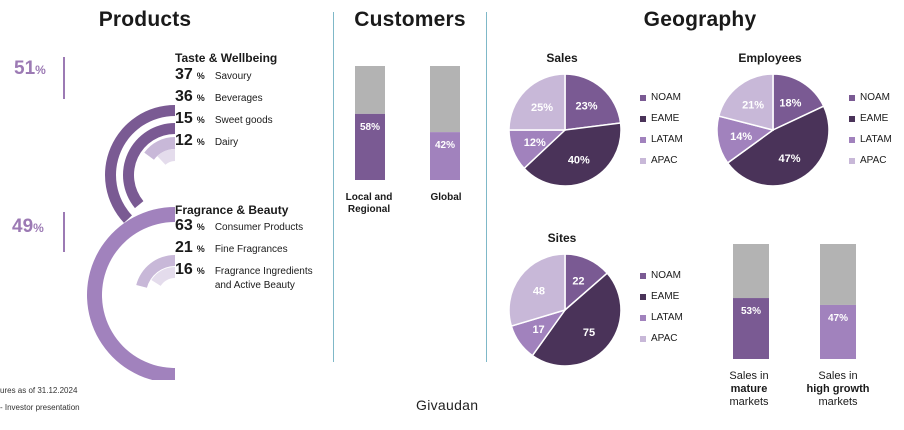  What do you see at coordinates (875, 97) in the screenshot?
I see `employees-legend-label: NOAM` at bounding box center [875, 97].